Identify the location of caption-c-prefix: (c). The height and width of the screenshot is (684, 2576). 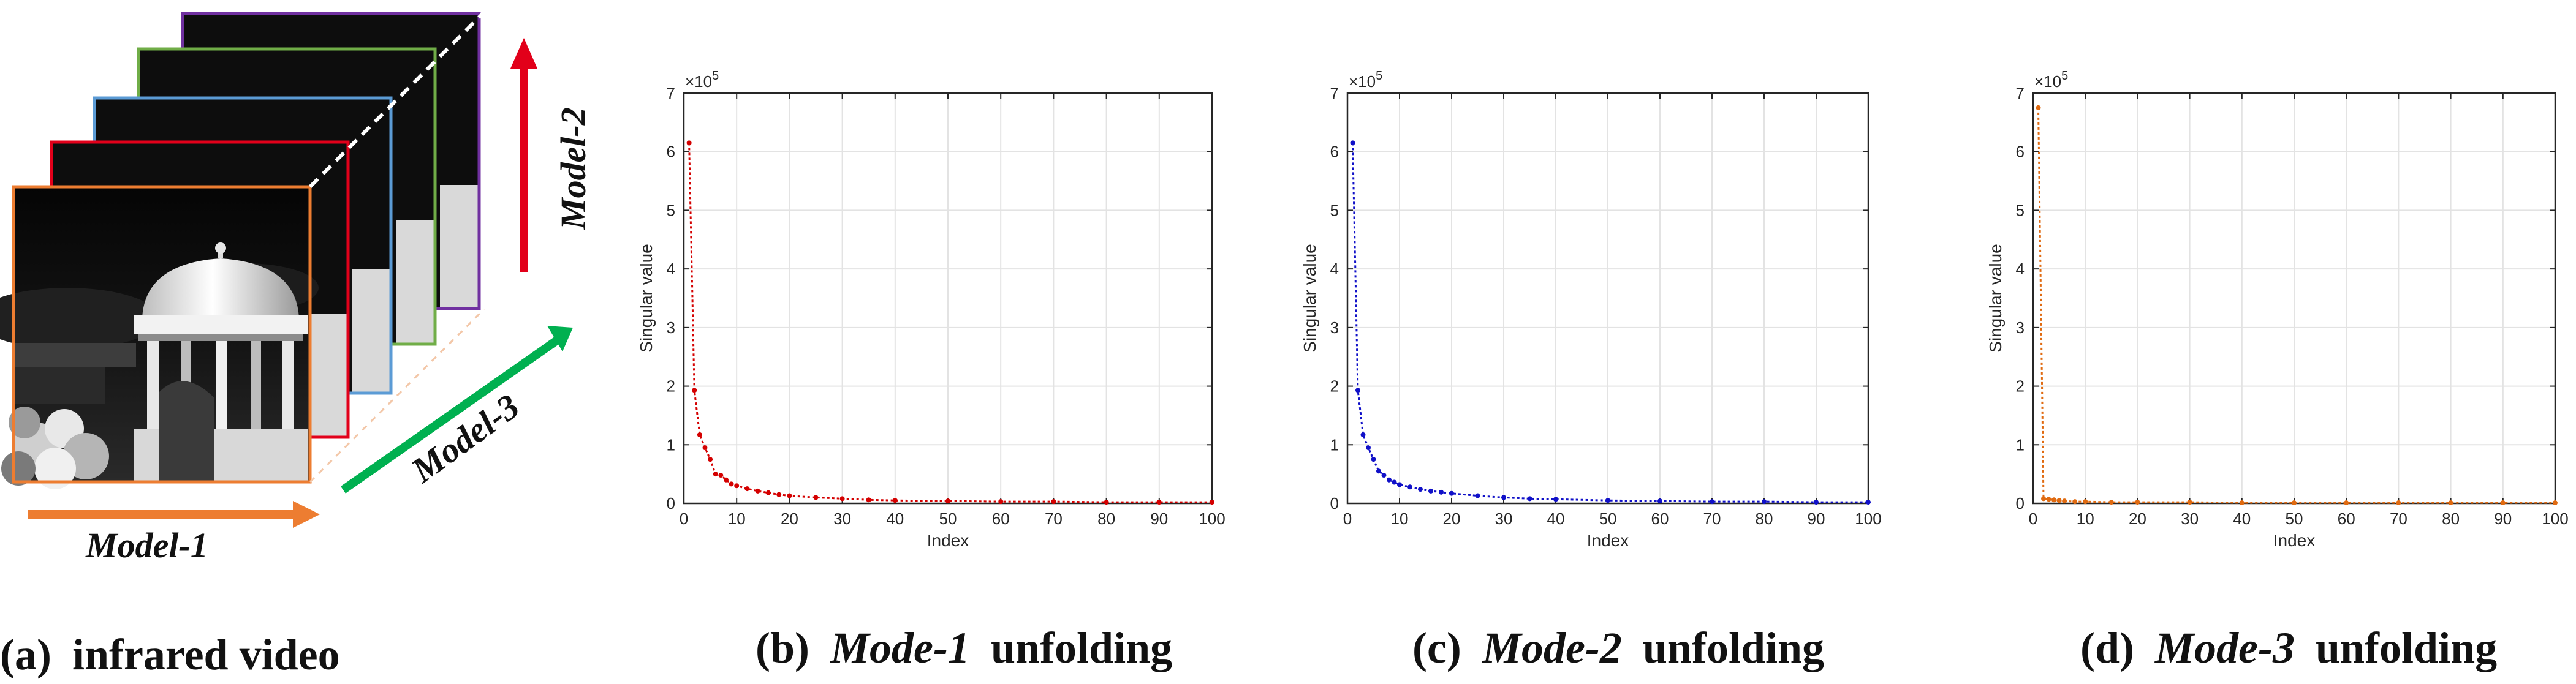
(1436, 647).